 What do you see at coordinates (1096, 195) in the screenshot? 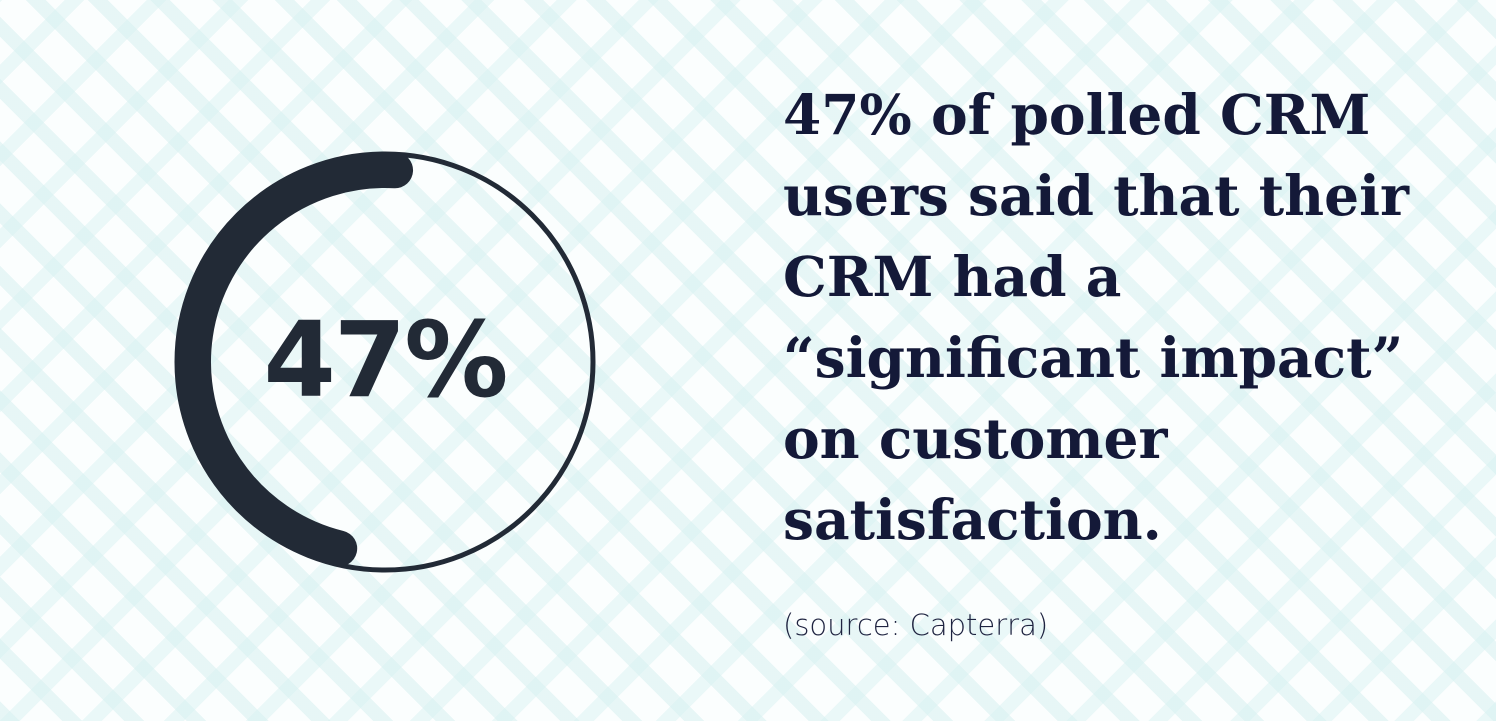
I see `headline-line: users said that their` at bounding box center [1096, 195].